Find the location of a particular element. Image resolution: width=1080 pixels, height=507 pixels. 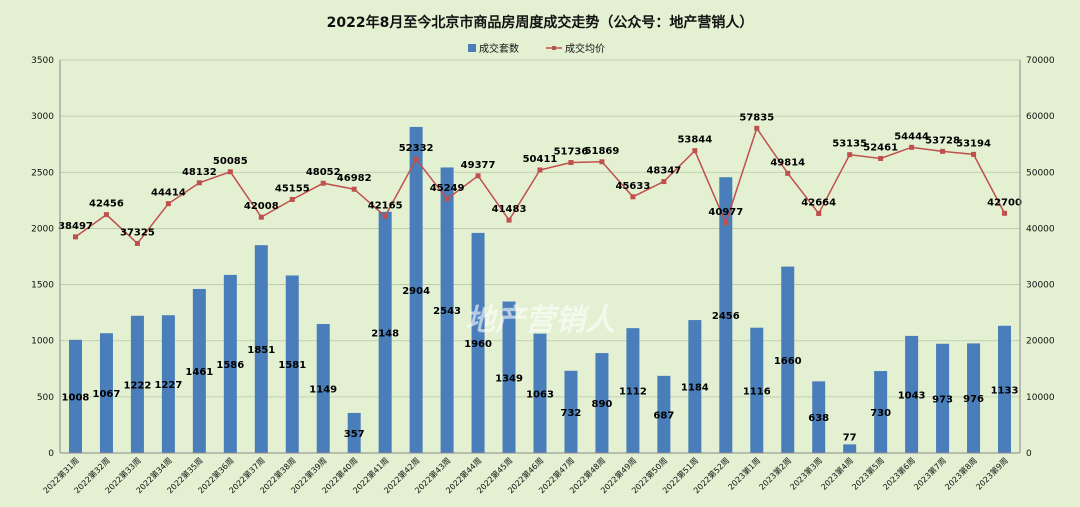

x-tick-label: 2023第9周 is located at coordinates (992, 473).